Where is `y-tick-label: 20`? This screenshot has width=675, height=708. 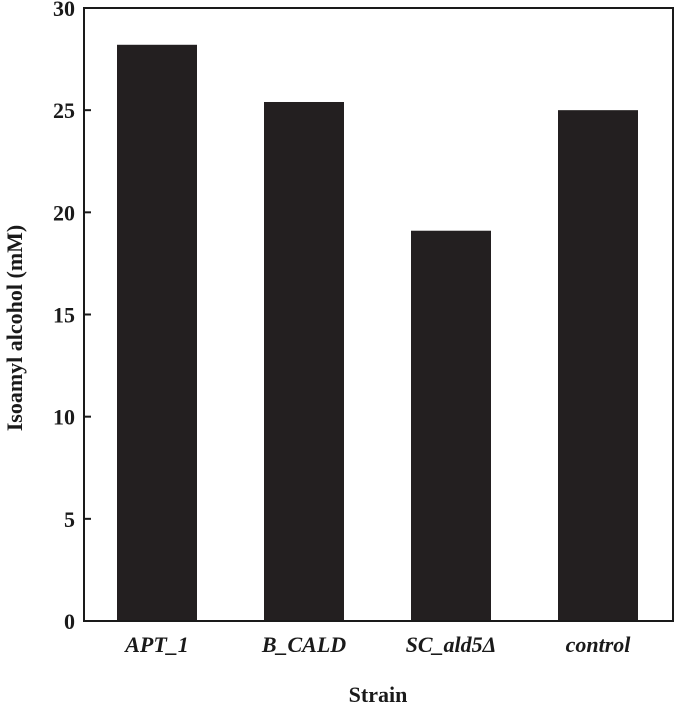 y-tick-label: 20 is located at coordinates (64, 212).